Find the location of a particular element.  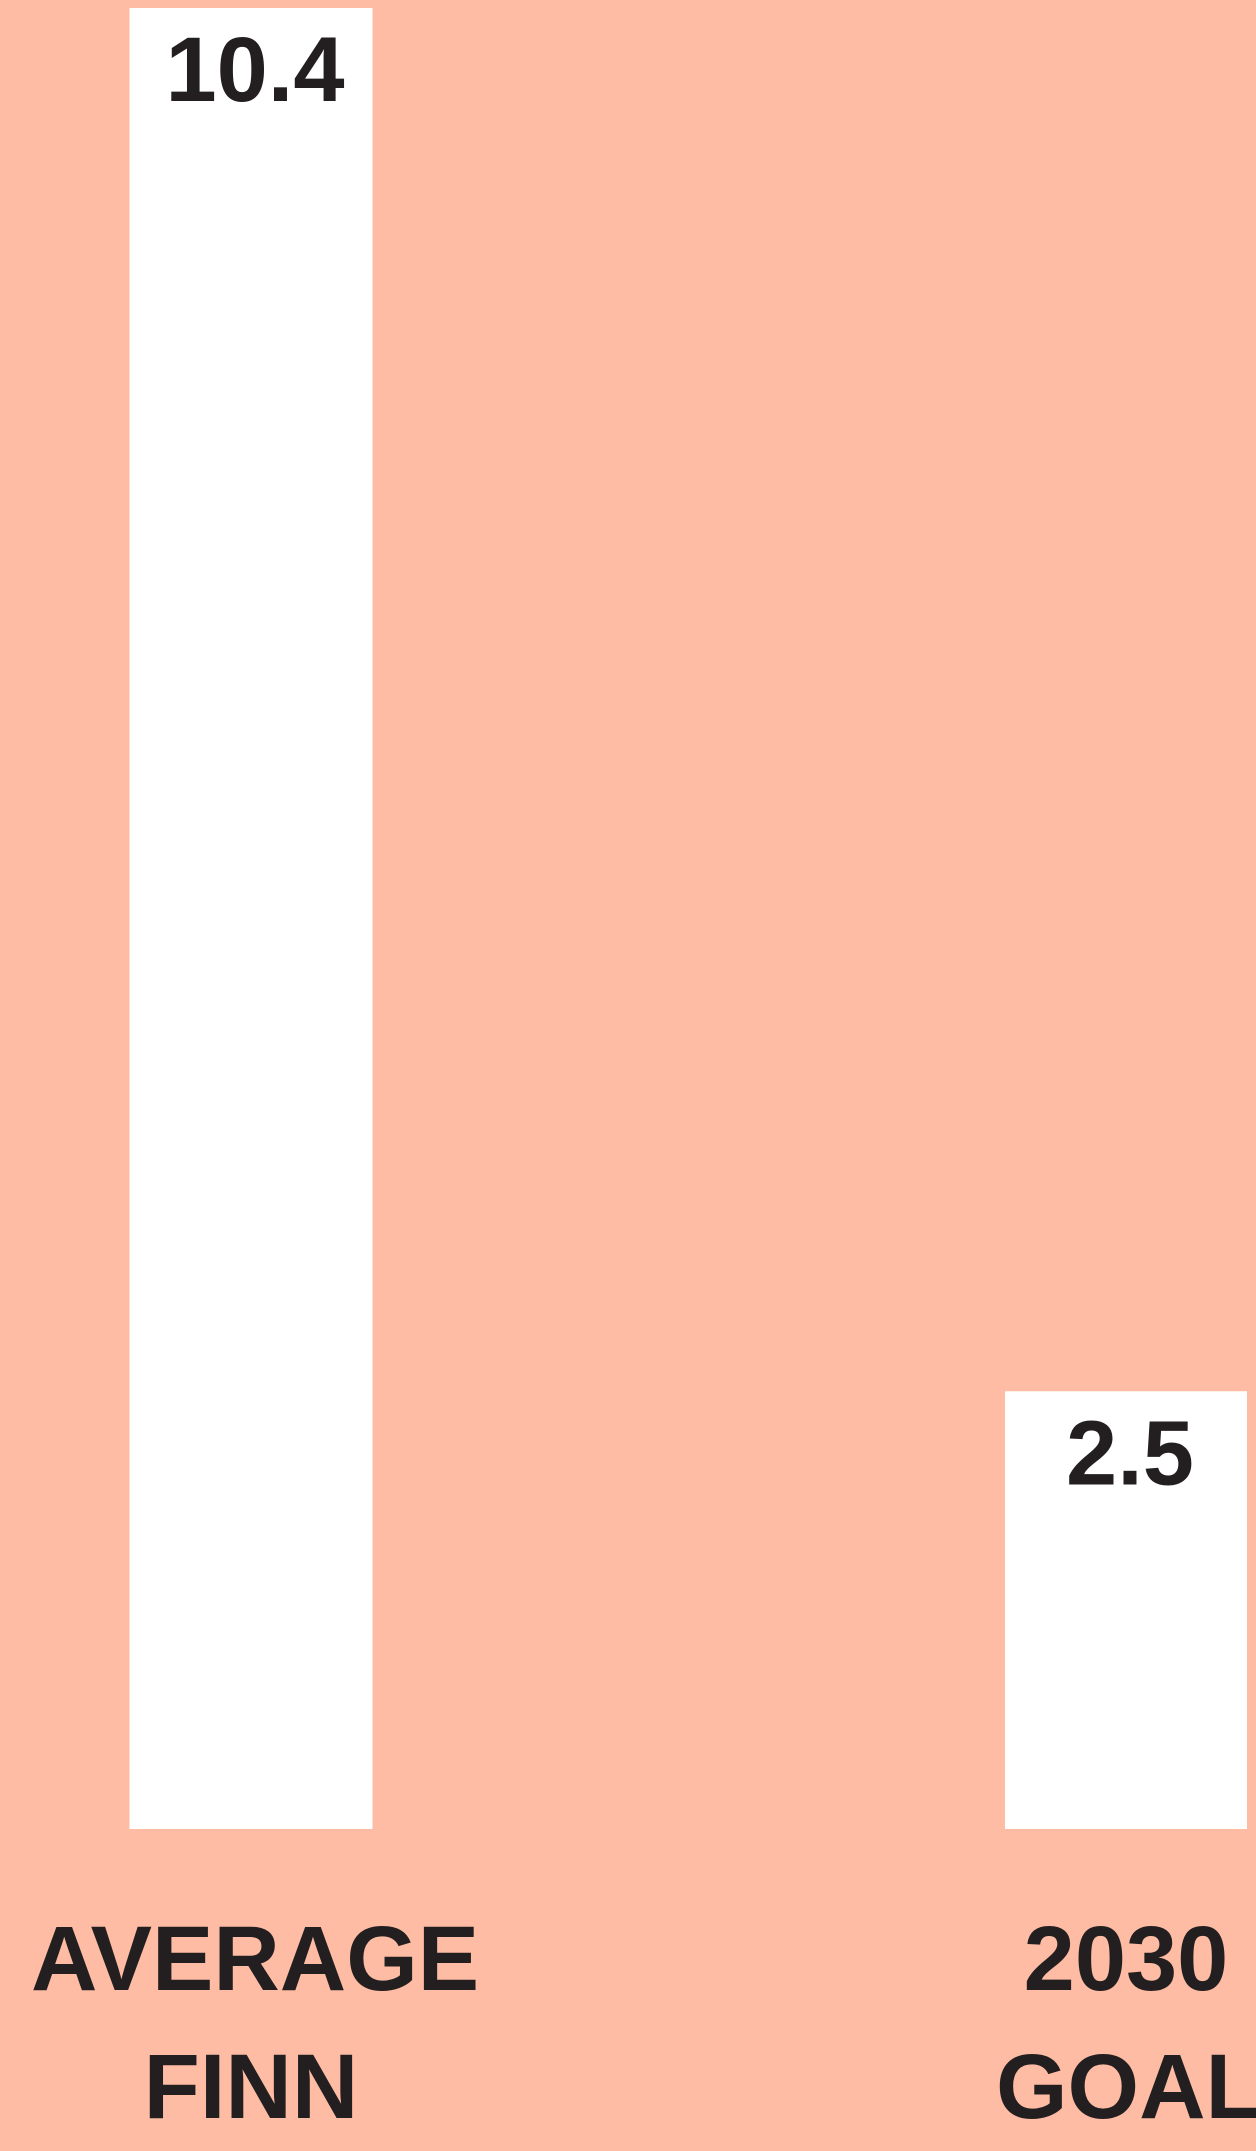

bar is located at coordinates (1126, 1610).